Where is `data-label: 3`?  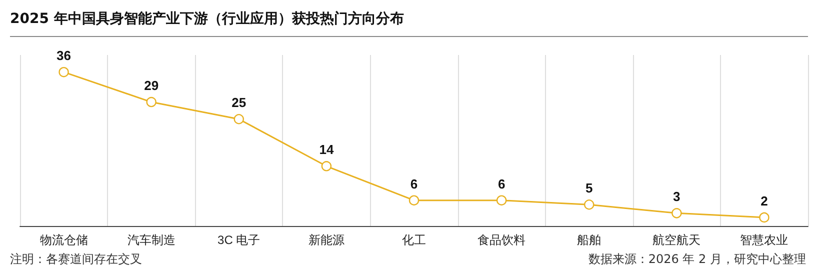 data-label: 3 is located at coordinates (676, 196).